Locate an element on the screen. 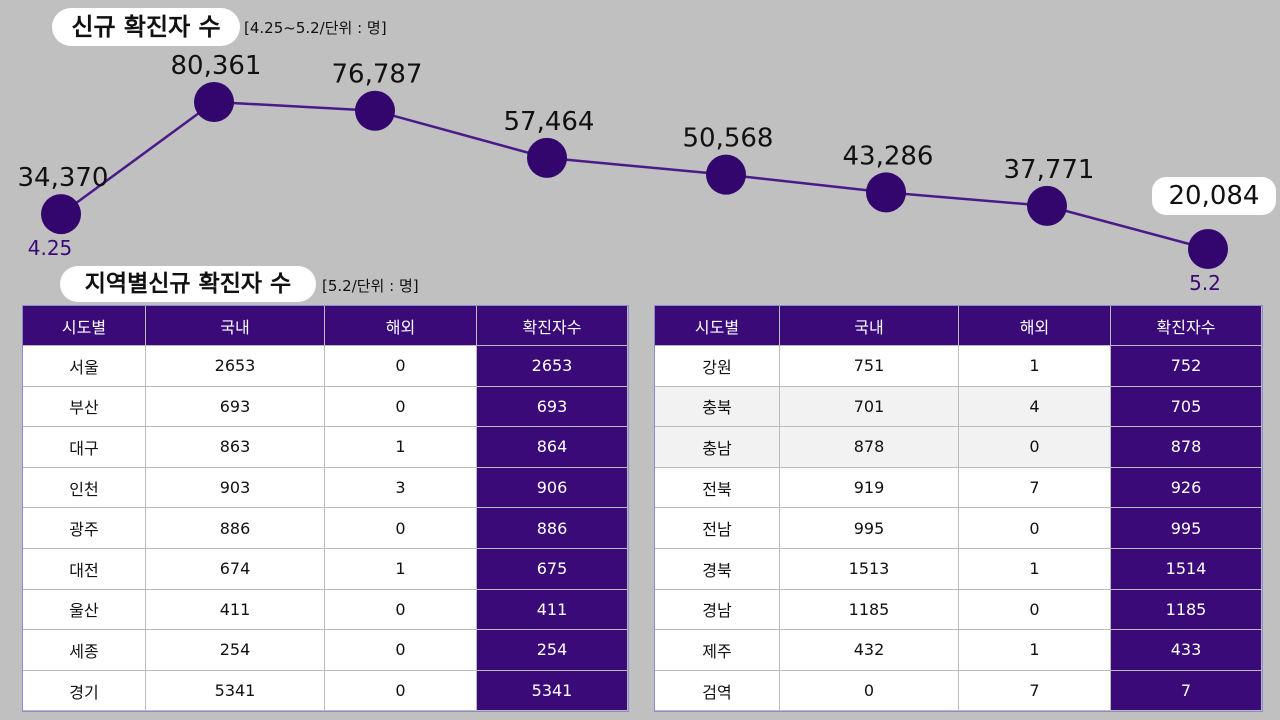  table-cell: 3 is located at coordinates (401, 488).